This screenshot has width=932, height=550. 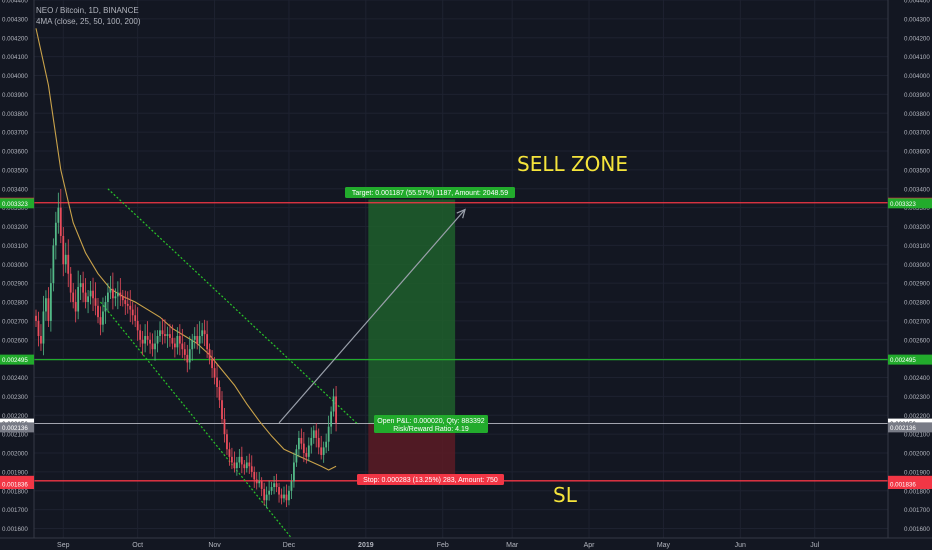 I want to click on risk-reward-label: Risk/Reward Ratio: 4.19, so click(x=431, y=429).